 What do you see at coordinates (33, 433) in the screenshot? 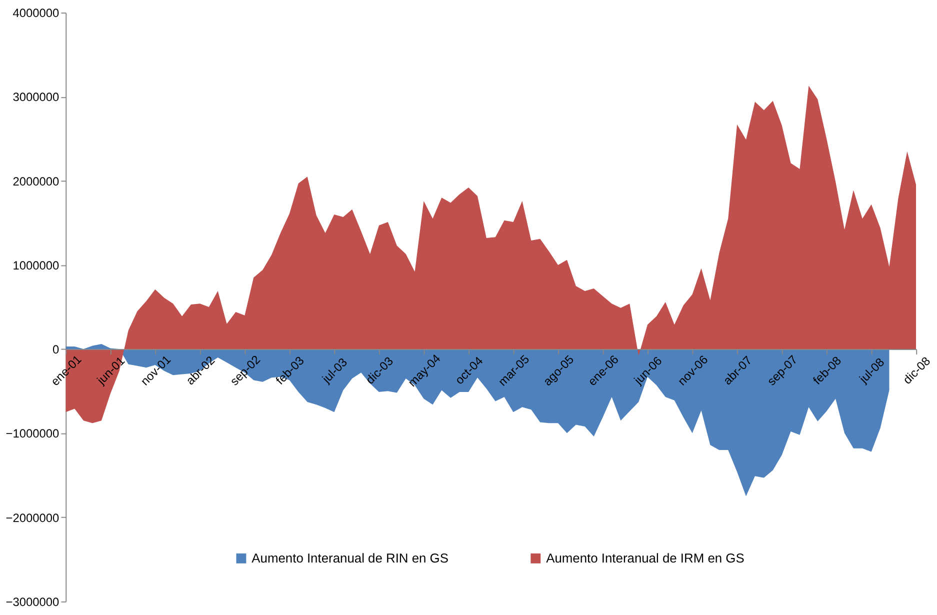
I see `y-tick-label: −1000000` at bounding box center [33, 433].